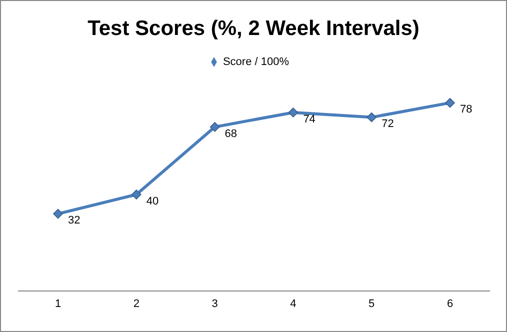 The width and height of the screenshot is (507, 332). I want to click on data-label: 68, so click(231, 134).